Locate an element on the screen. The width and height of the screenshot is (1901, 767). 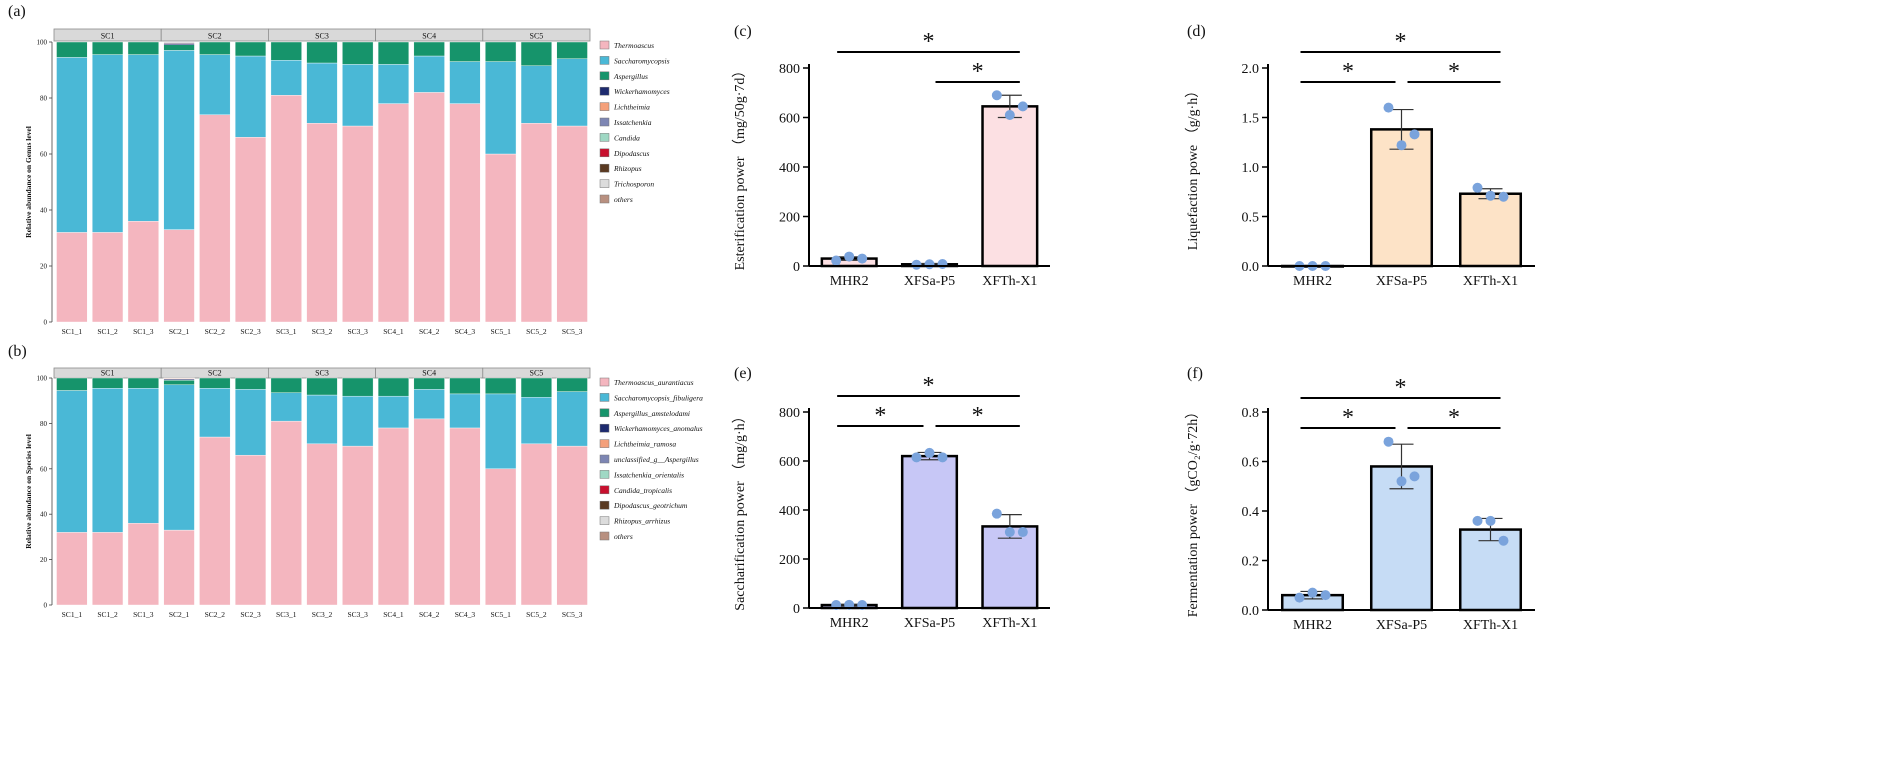
y-axis-label: Liquefaction powe （g/g·h） is located at coordinates (1193, 167).